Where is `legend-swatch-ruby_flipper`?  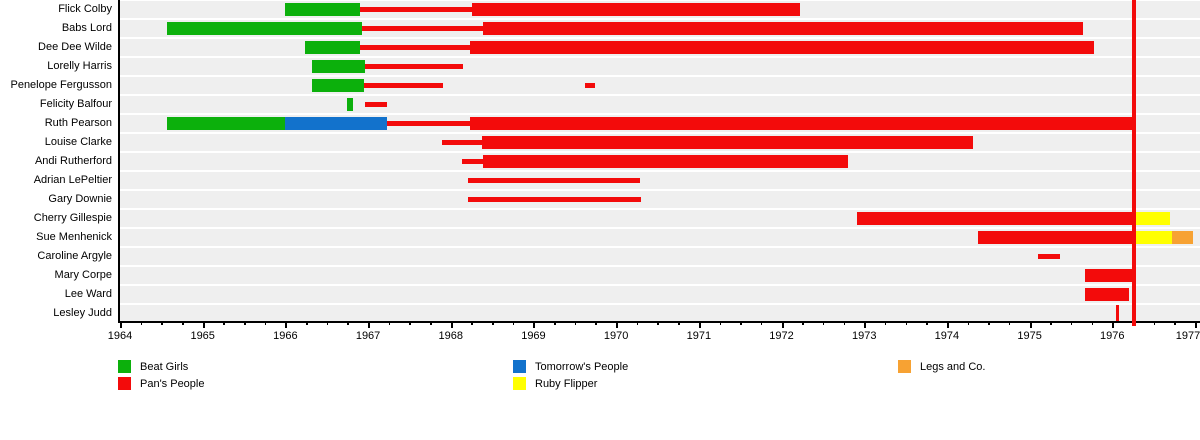 legend-swatch-ruby_flipper is located at coordinates (519, 383).